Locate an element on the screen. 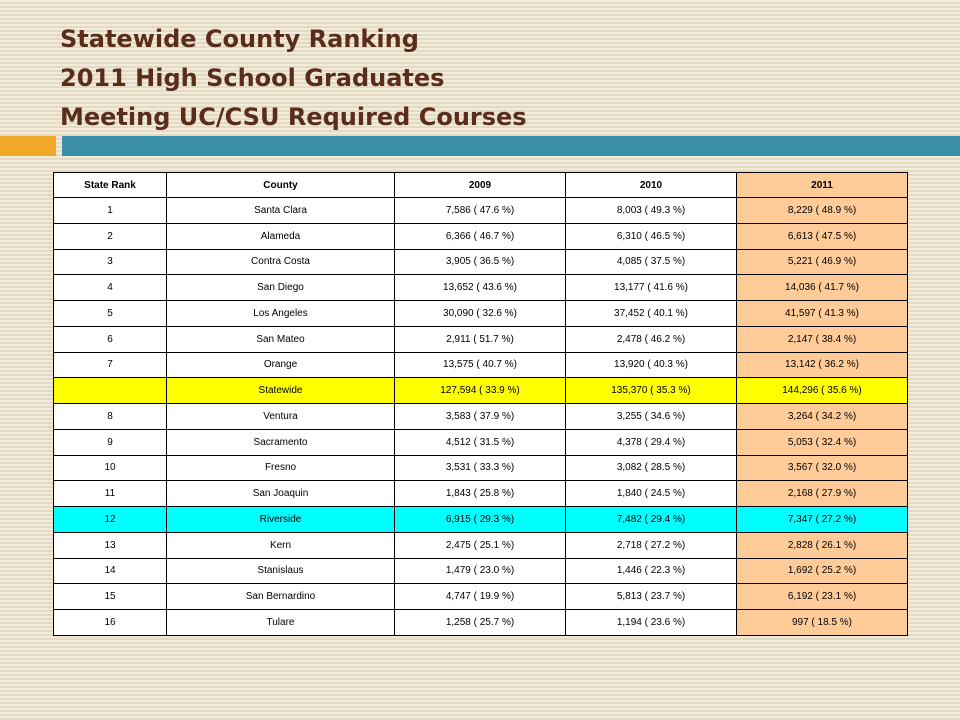 The width and height of the screenshot is (960, 720). cell-2009: 2,475 ( 25.1 %) is located at coordinates (480, 545).